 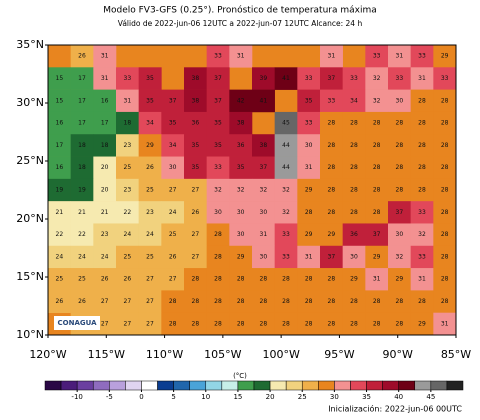 I want to click on lat-label: 15°N, so click(x=30, y=276).